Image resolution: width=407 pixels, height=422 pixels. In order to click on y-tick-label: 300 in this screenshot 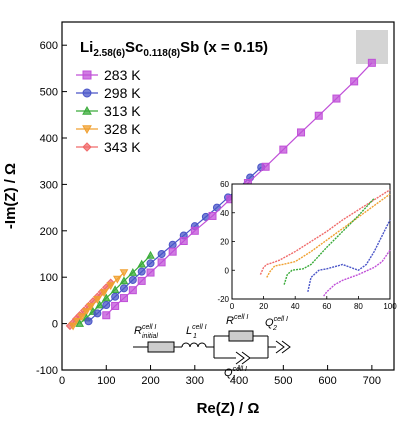, I will do `click(49, 185)`.